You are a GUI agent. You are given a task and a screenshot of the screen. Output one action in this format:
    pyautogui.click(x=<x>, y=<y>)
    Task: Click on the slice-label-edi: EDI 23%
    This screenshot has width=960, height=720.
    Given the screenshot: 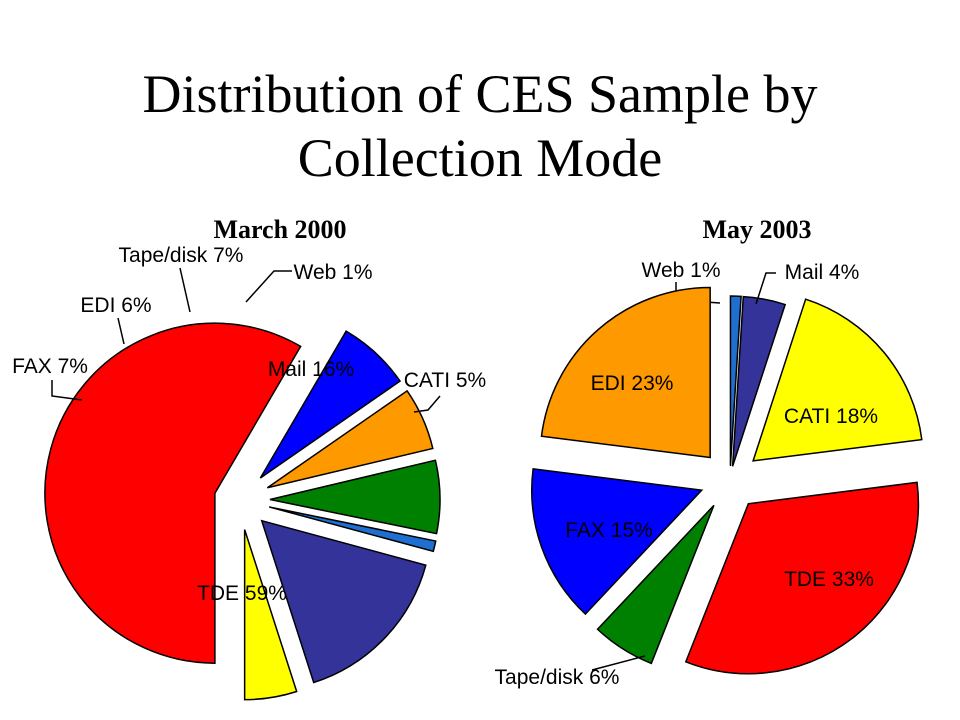 What is the action you would take?
    pyautogui.click(x=632, y=383)
    